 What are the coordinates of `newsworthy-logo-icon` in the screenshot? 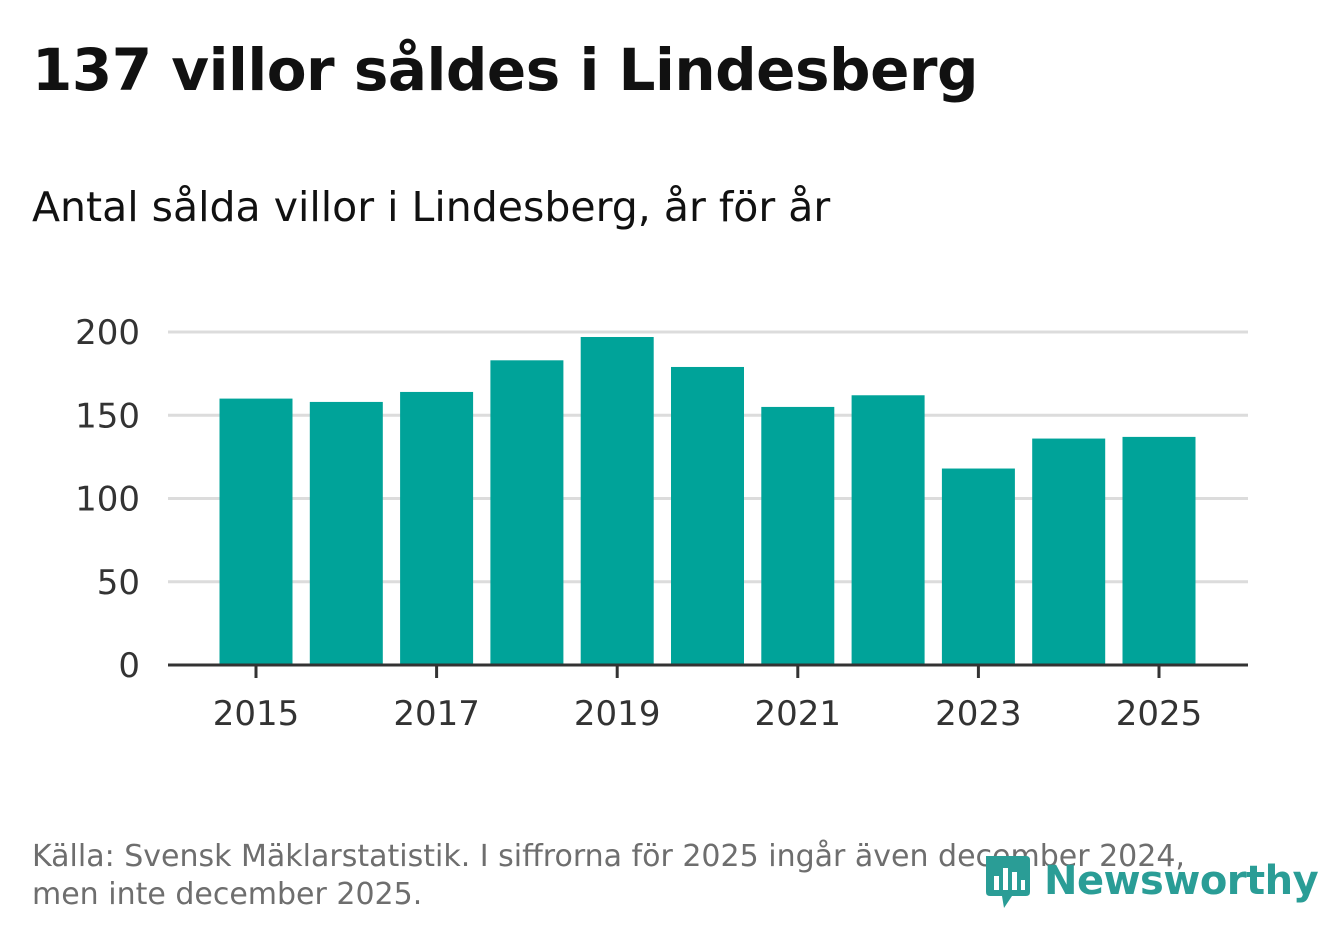 It's located at (1008, 882).